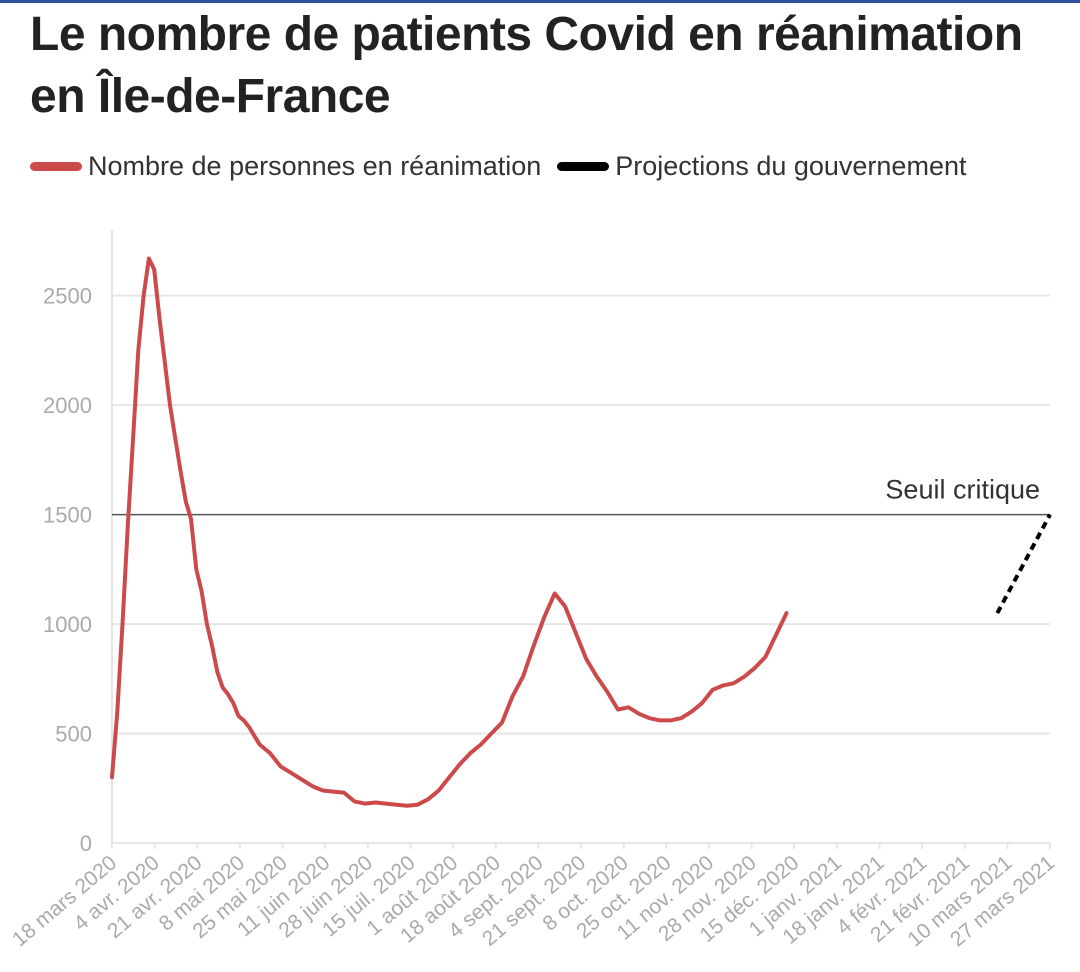 The height and width of the screenshot is (972, 1080). What do you see at coordinates (73, 734) in the screenshot?
I see `y-tick-label-500: 500` at bounding box center [73, 734].